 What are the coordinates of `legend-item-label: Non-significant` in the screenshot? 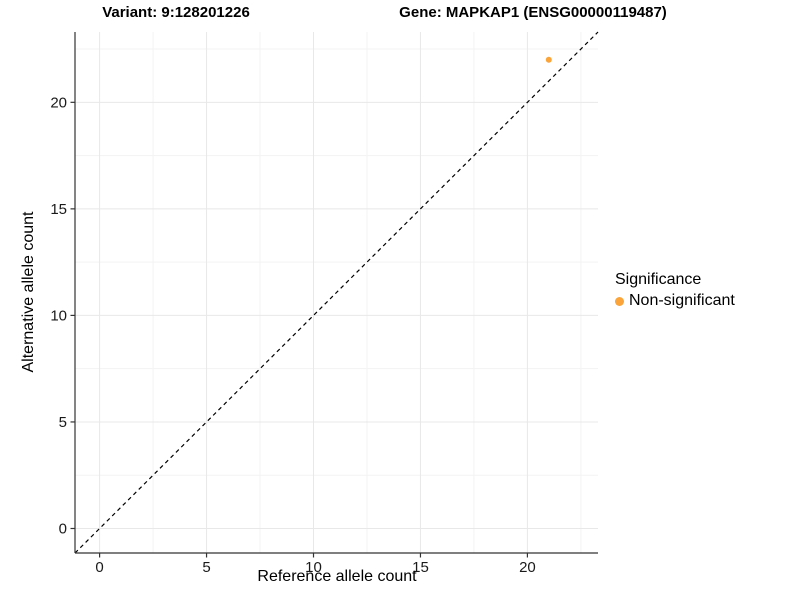 It's located at (682, 300).